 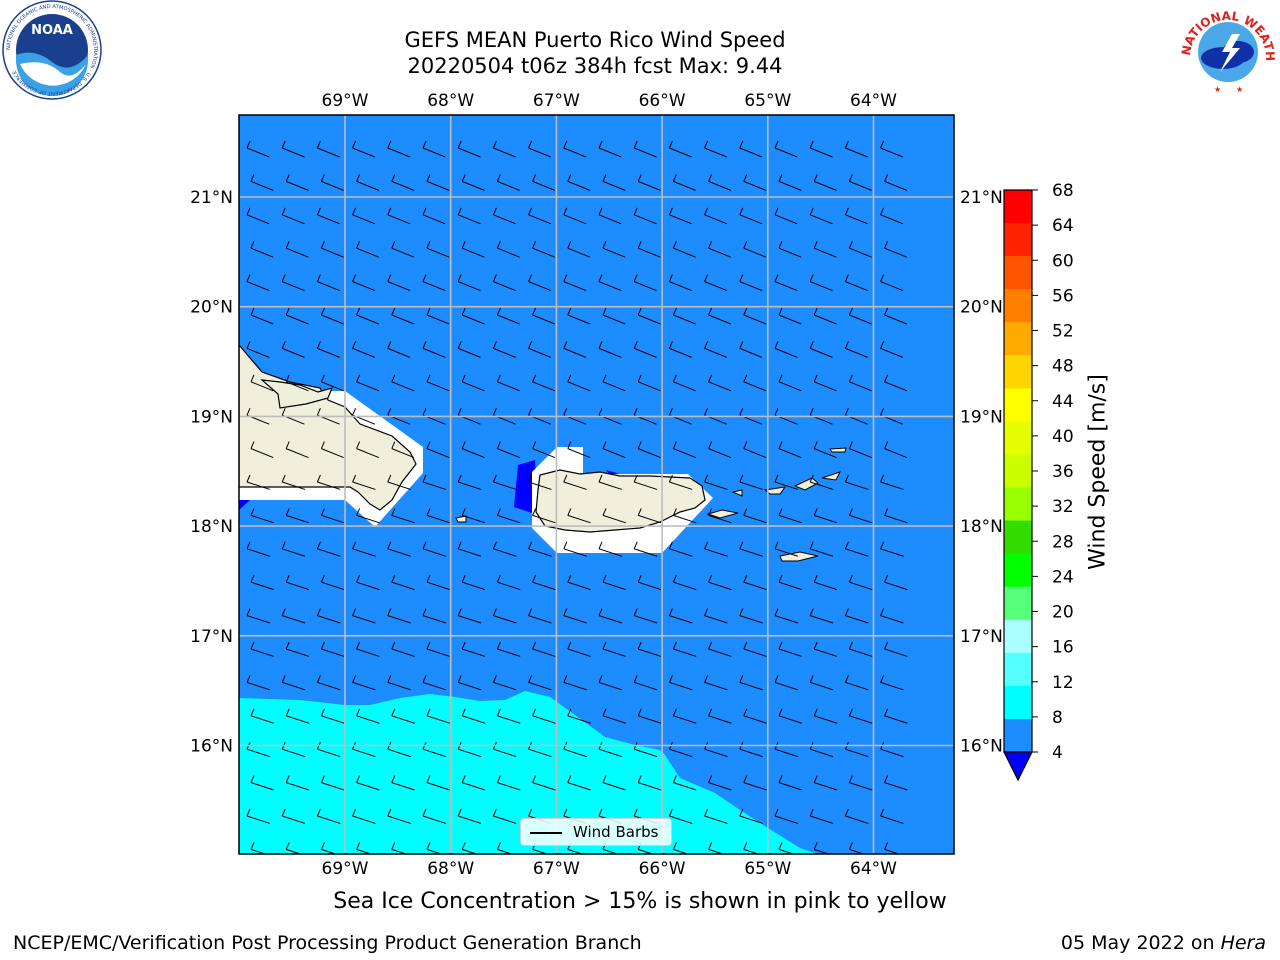 What do you see at coordinates (1063, 437) in the screenshot?
I see `colorbar-tick-label: 40` at bounding box center [1063, 437].